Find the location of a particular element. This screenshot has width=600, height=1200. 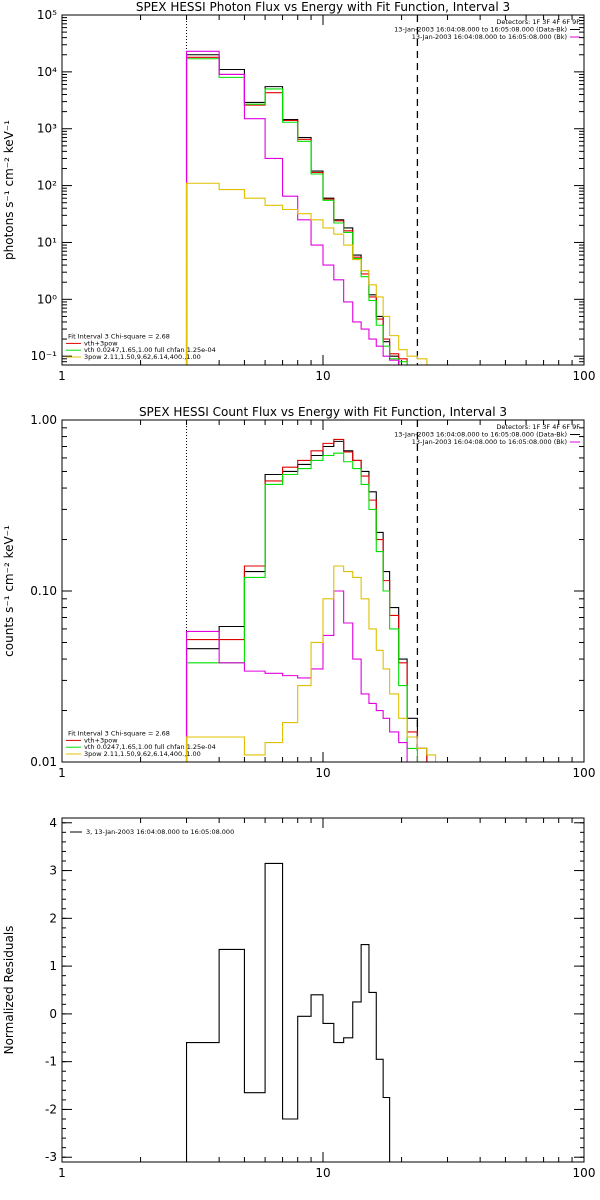

y-tick-label: -2 is located at coordinates (51, 1109).